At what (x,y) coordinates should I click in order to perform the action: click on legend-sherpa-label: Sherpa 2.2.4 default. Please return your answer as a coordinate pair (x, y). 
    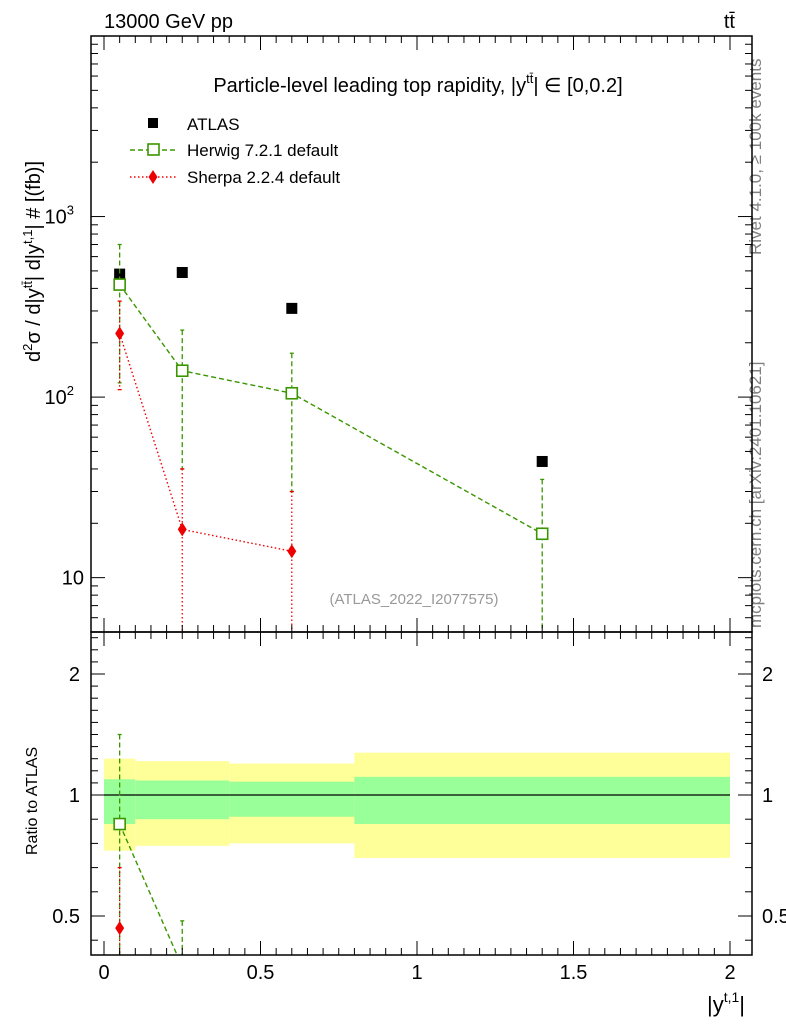
    Looking at the image, I should click on (263, 177).